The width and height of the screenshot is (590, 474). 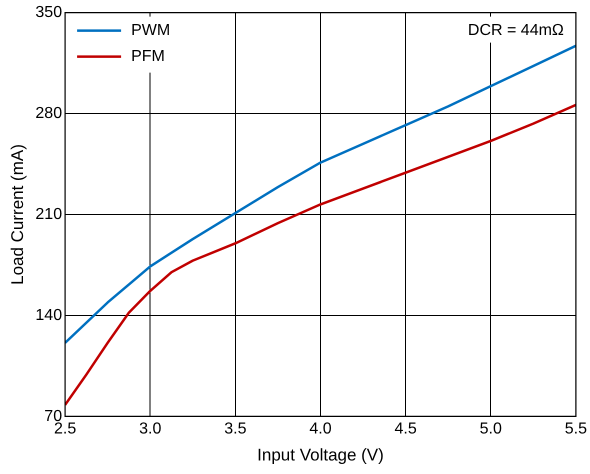 What do you see at coordinates (320, 429) in the screenshot?
I see `x-tick-label: 4.0` at bounding box center [320, 429].